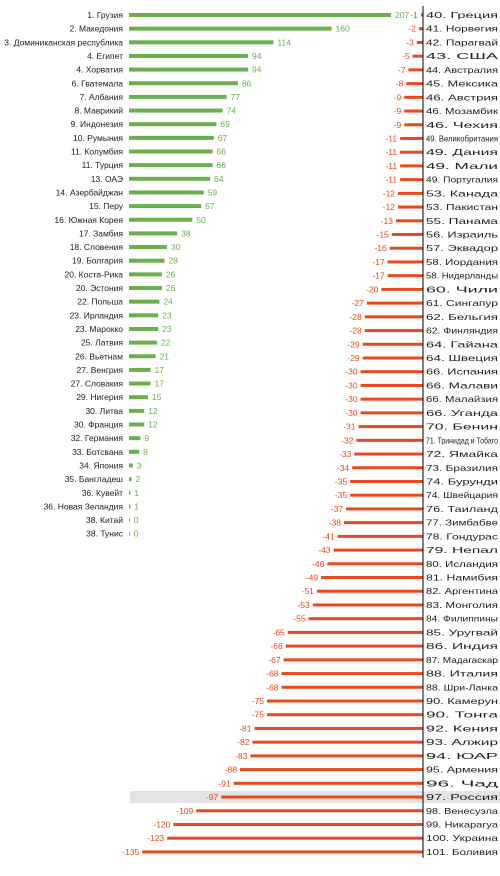 Image resolution: width=500 pixels, height=876 pixels. Describe the element at coordinates (276, 646) in the screenshot. I see `value-label: -66` at that location.